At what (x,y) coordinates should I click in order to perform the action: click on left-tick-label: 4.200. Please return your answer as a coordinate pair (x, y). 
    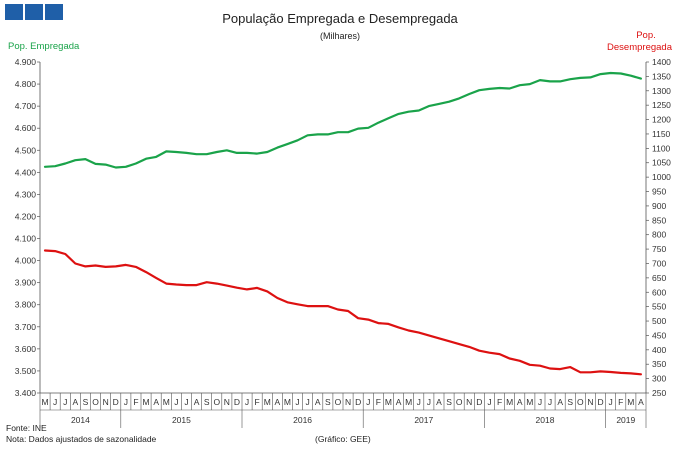
    Looking at the image, I should click on (26, 216).